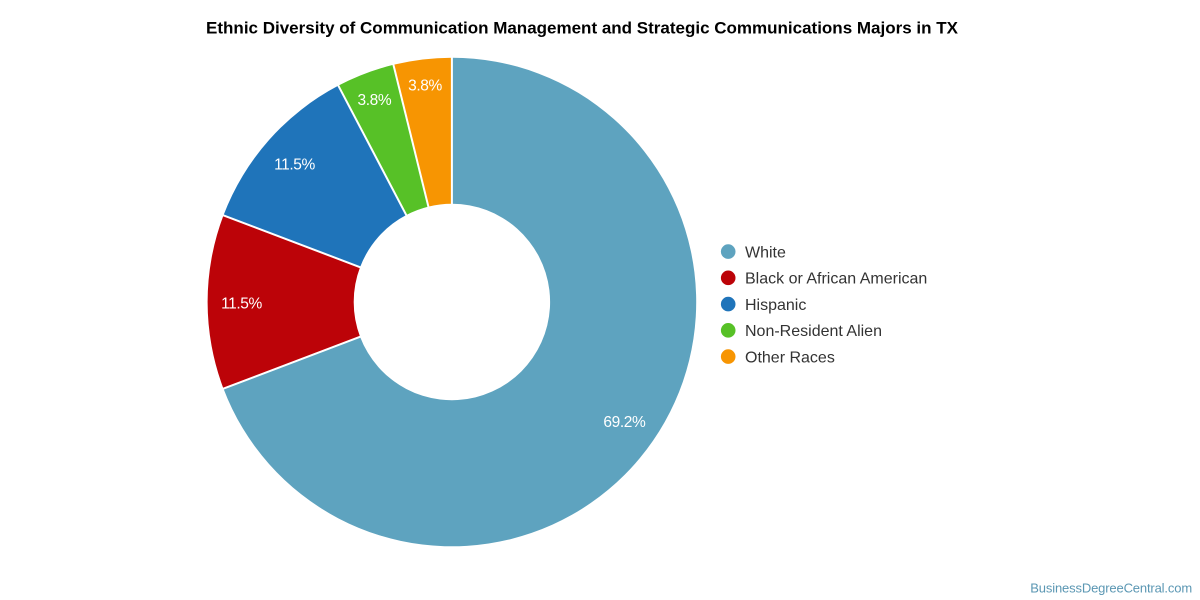  Describe the element at coordinates (790, 357) in the screenshot. I see `svg-text: Other Races` at that location.